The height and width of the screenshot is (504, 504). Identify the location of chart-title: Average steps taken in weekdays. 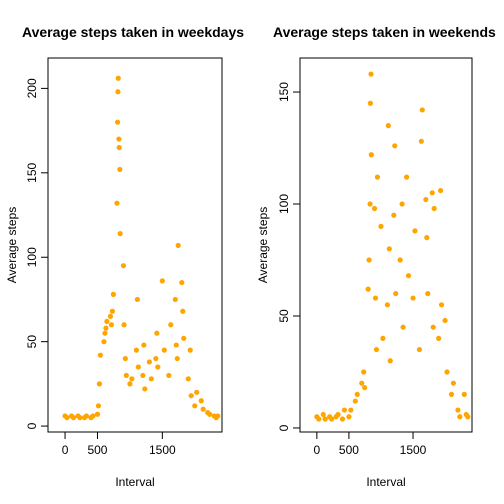
(133, 32).